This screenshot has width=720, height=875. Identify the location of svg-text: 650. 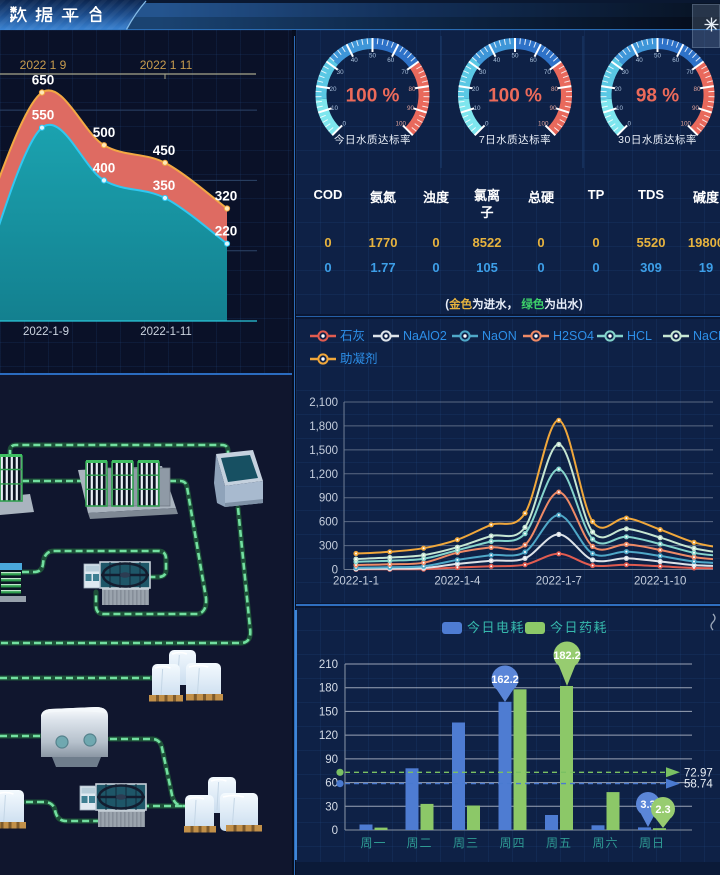
(43, 80).